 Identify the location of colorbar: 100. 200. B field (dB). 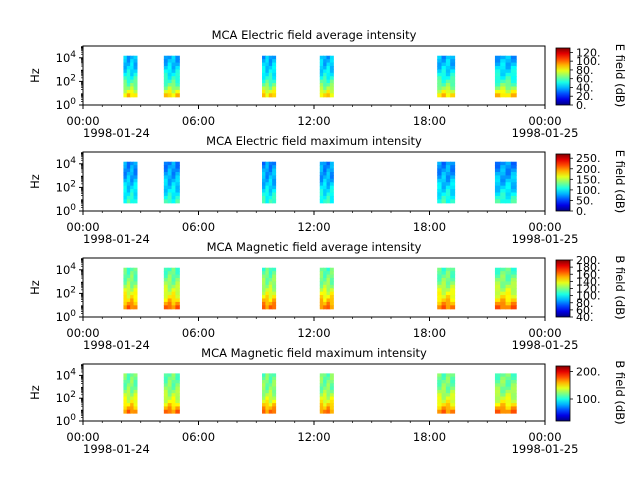
(591, 392).